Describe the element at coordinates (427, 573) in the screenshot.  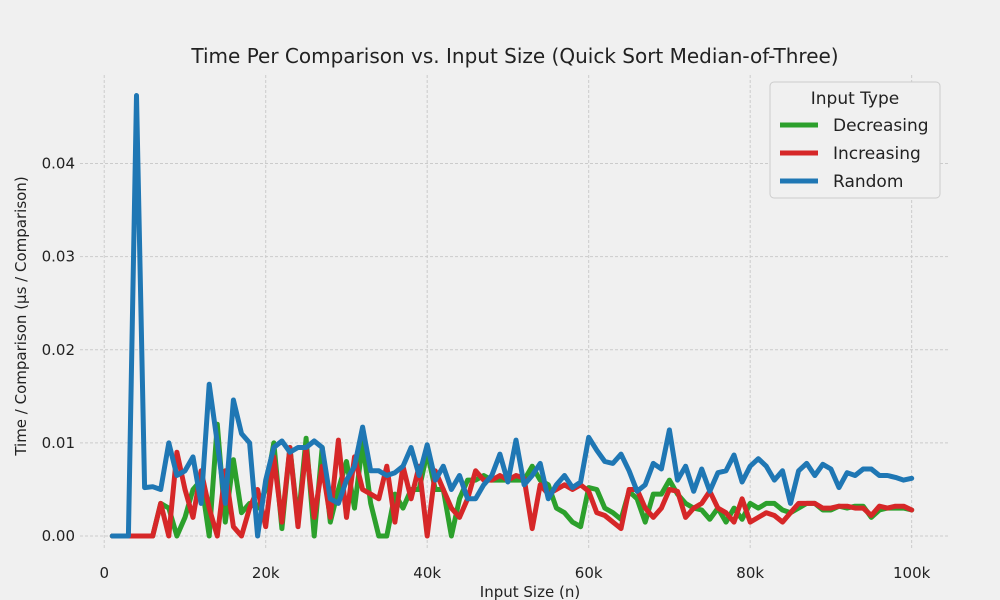
I see `x-tick-label: 40k` at that location.